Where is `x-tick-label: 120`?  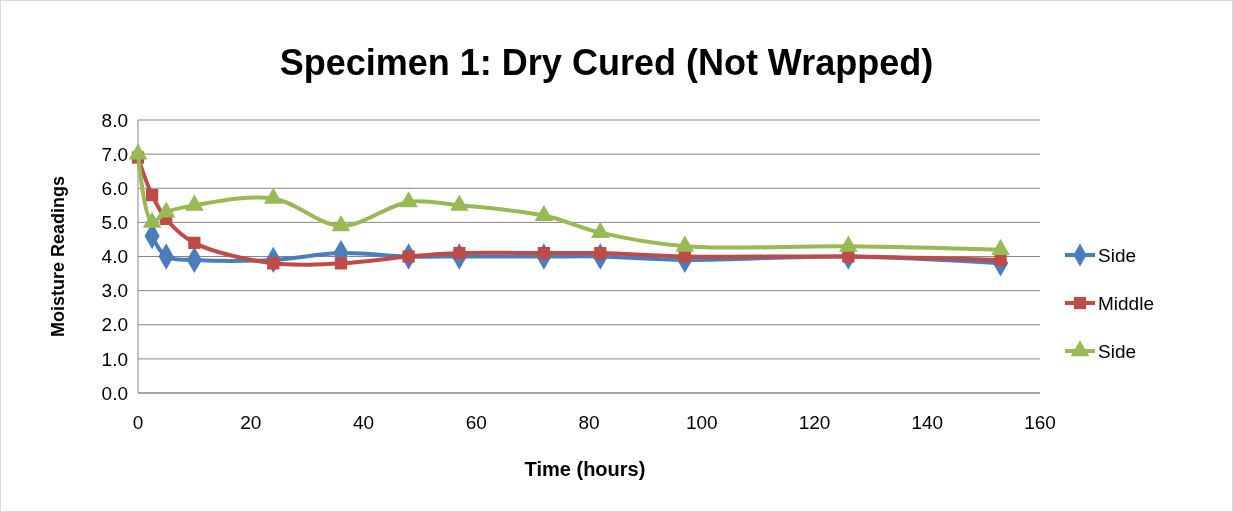 x-tick-label: 120 is located at coordinates (814, 422).